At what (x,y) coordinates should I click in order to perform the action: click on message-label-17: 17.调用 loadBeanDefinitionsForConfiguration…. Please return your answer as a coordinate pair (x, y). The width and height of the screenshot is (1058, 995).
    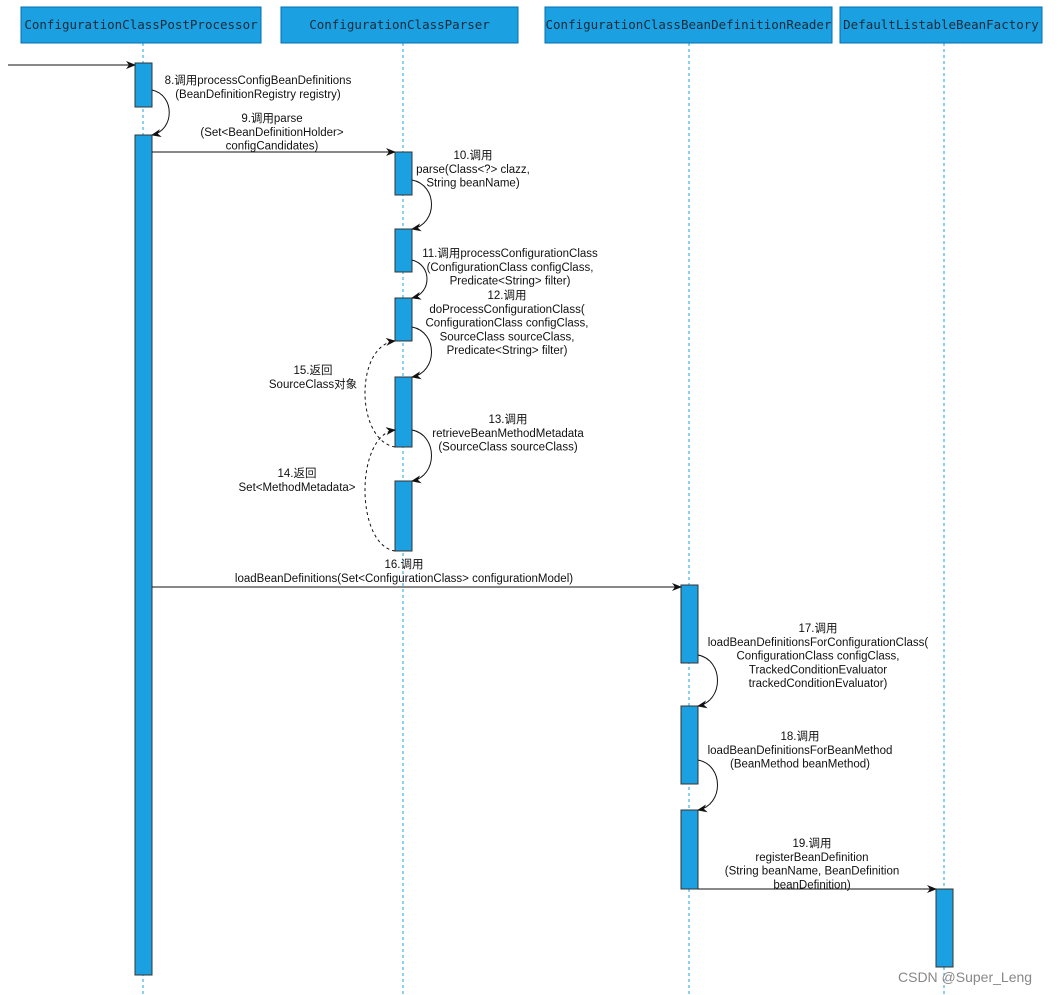
    Looking at the image, I should click on (818, 656).